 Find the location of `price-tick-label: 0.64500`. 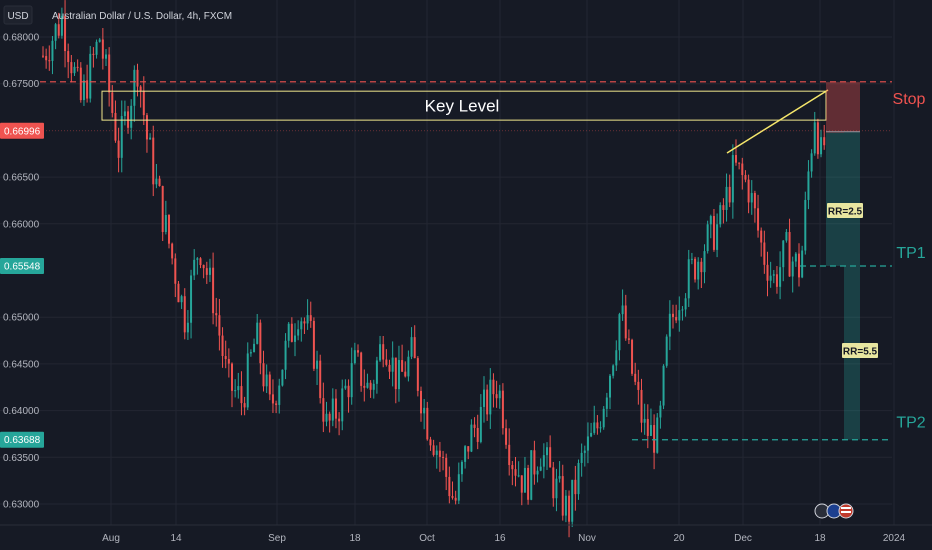

price-tick-label: 0.64500 is located at coordinates (21, 364).